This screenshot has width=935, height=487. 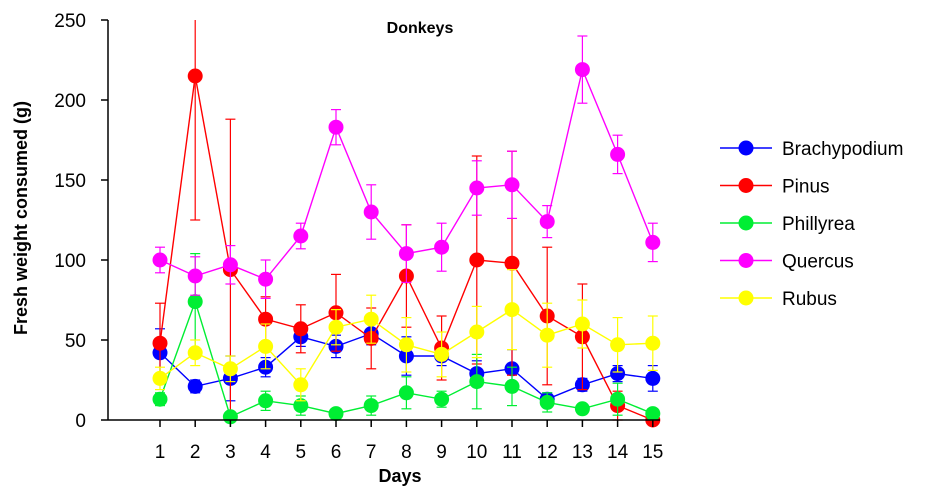 What do you see at coordinates (806, 187) in the screenshot?
I see `legend-label: Pinus` at bounding box center [806, 187].